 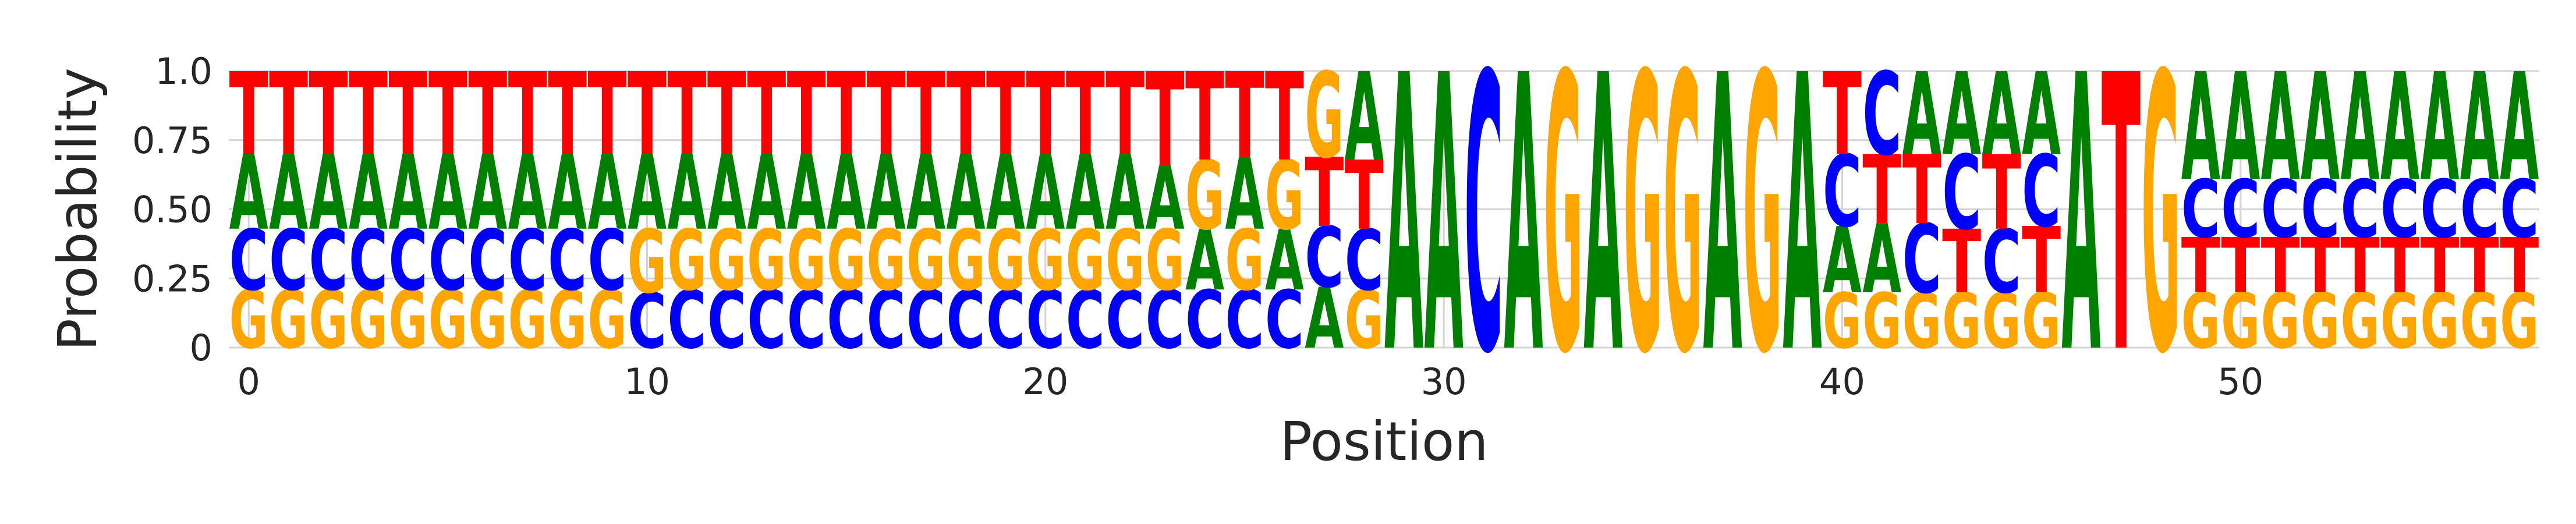 What do you see at coordinates (172, 278) in the screenshot?
I see `y-tick-label: 0.25` at bounding box center [172, 278].